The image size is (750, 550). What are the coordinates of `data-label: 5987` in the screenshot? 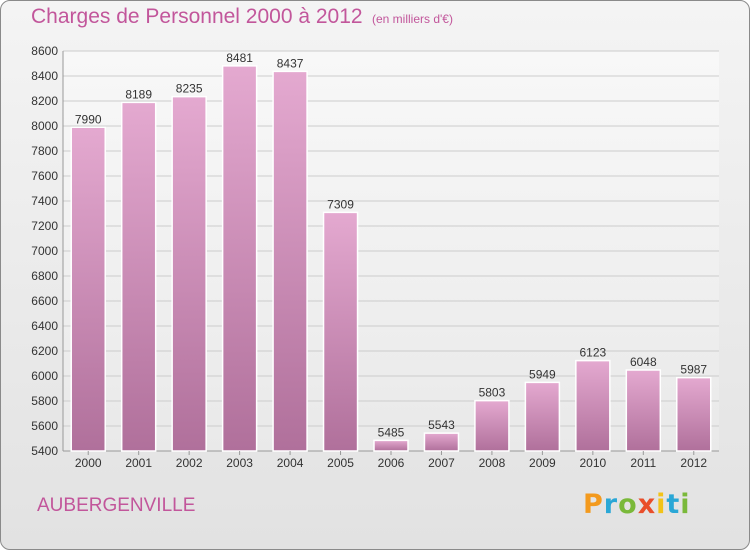 It's located at (693, 370).